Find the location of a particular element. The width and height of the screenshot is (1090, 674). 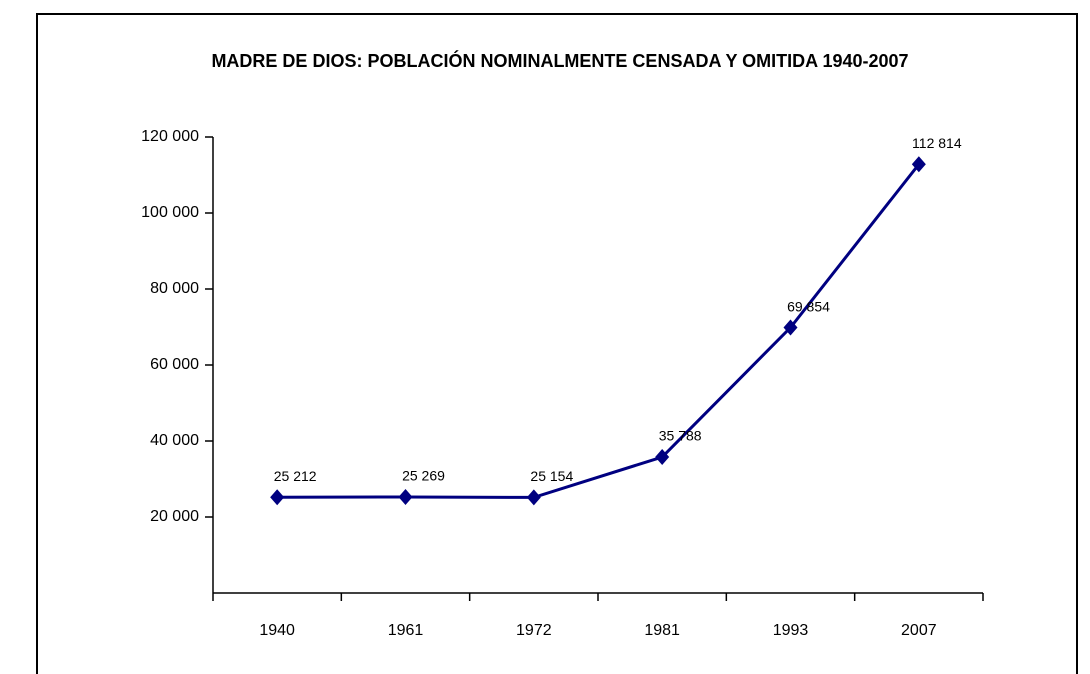

x-tick-label: 1993 is located at coordinates (791, 630).